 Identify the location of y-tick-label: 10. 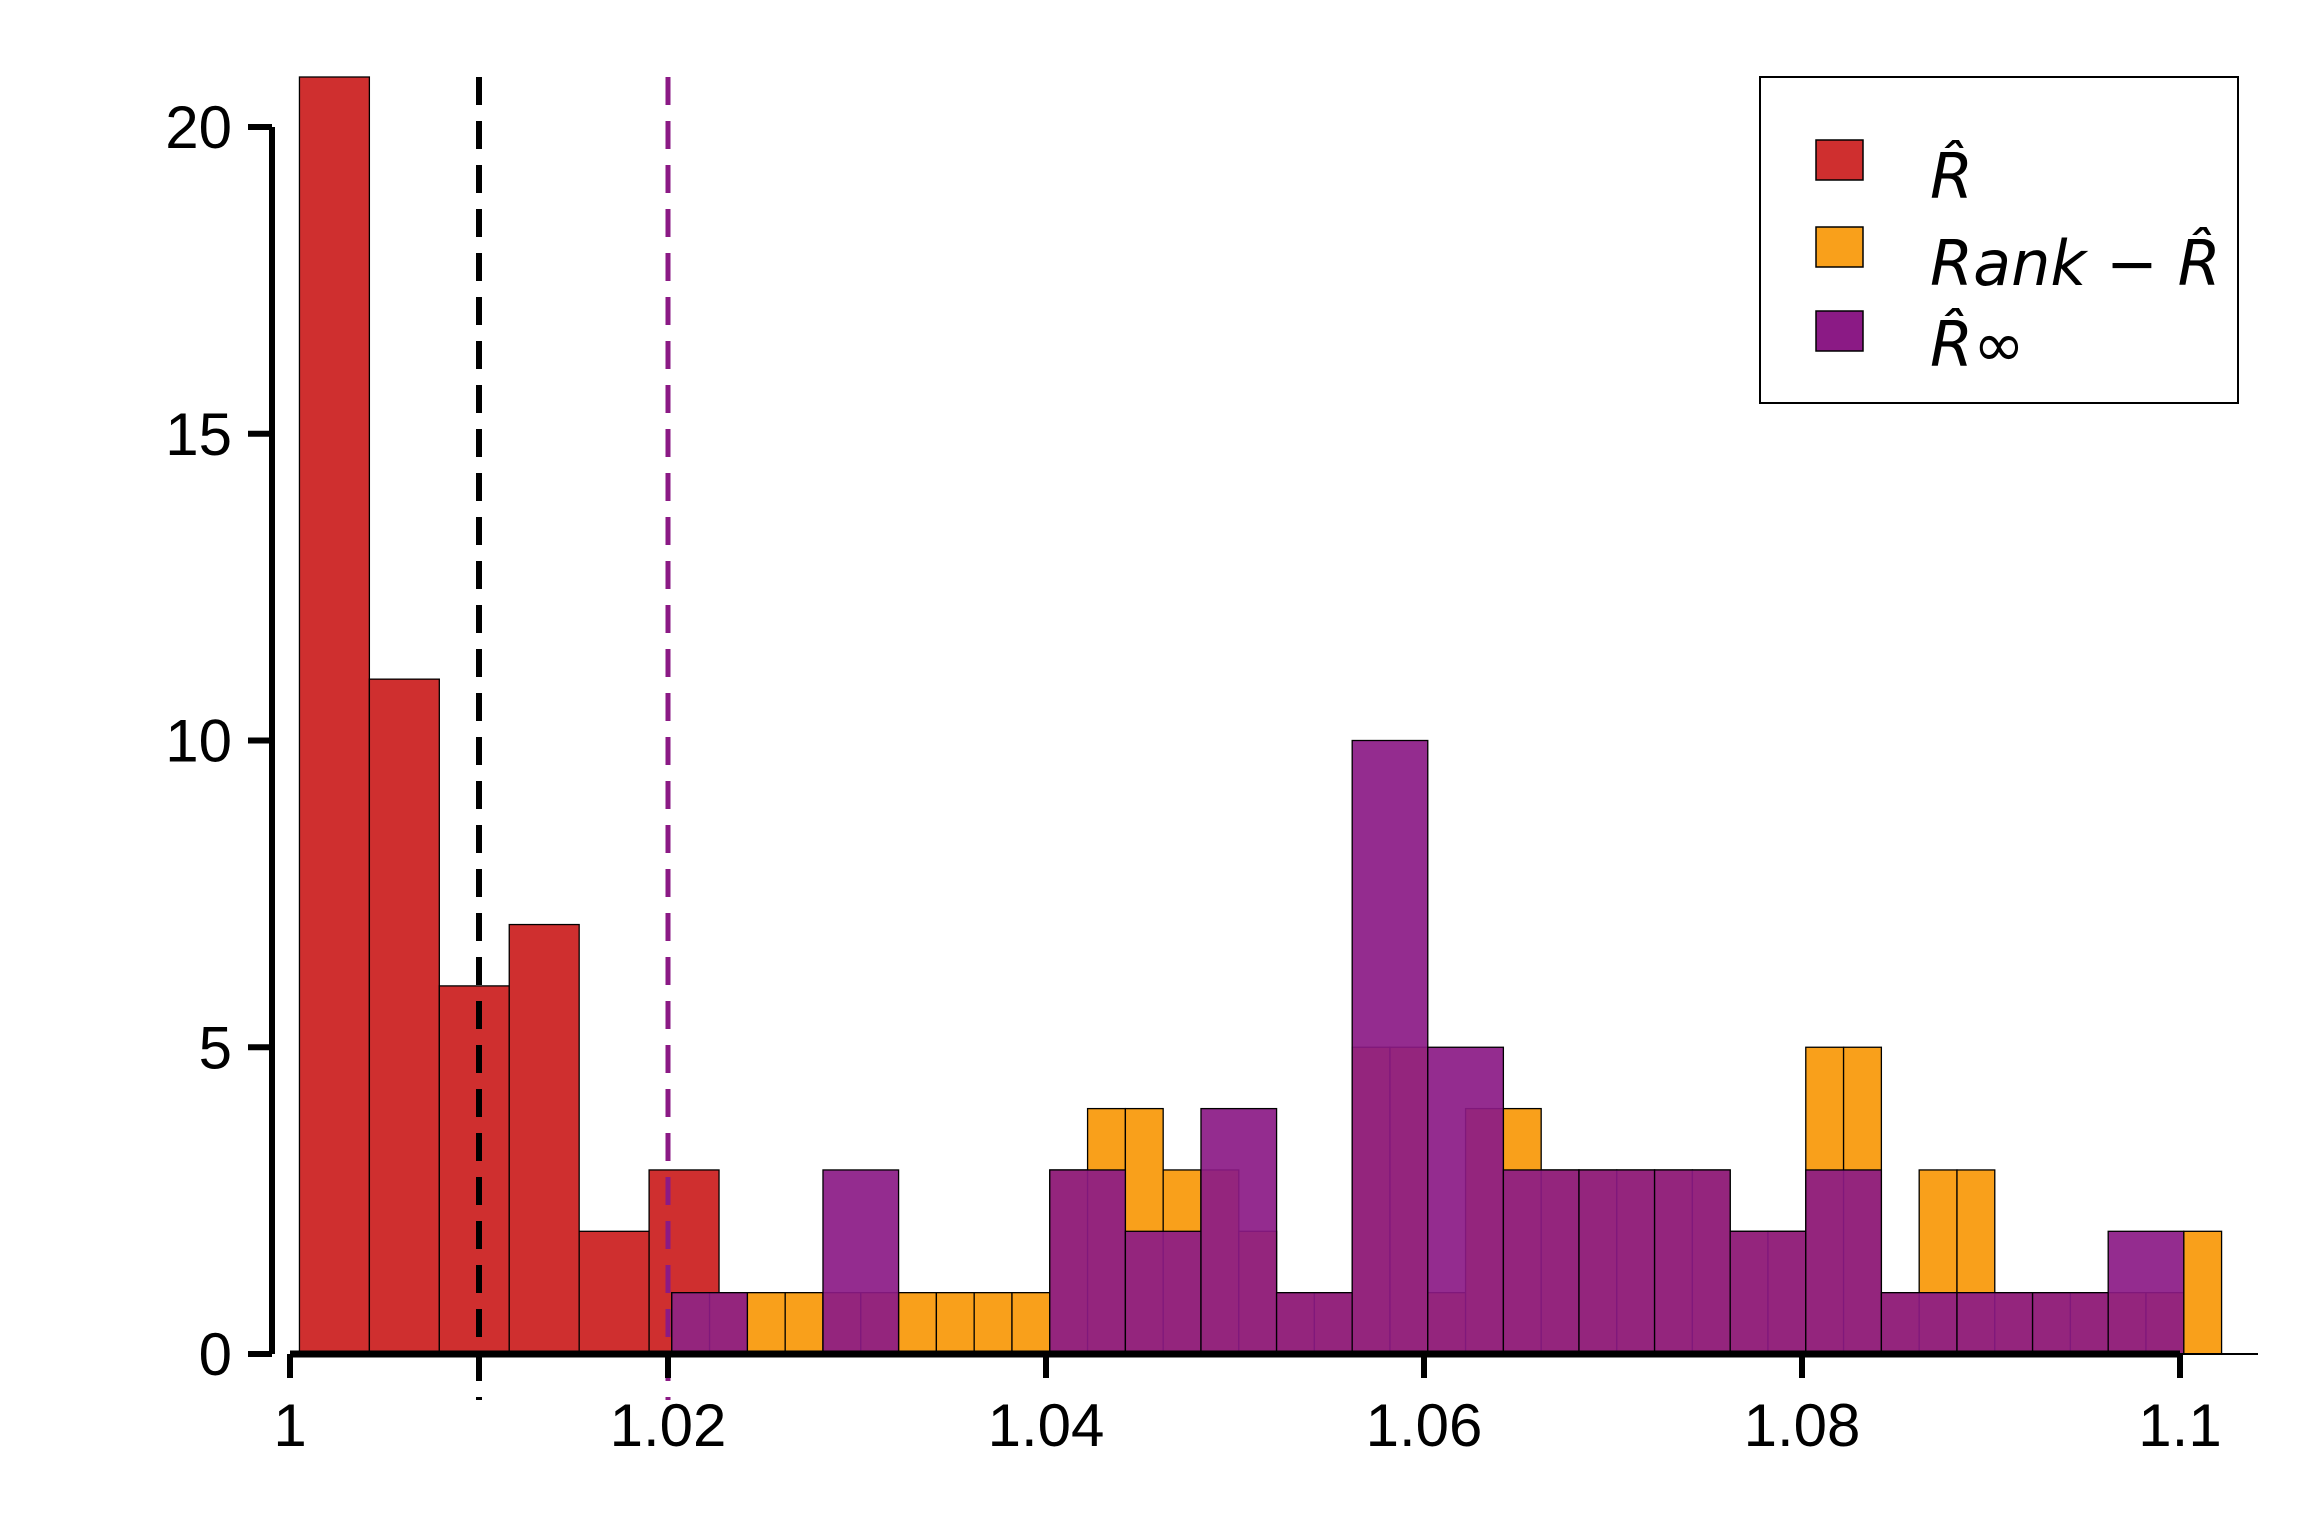
(198, 741).